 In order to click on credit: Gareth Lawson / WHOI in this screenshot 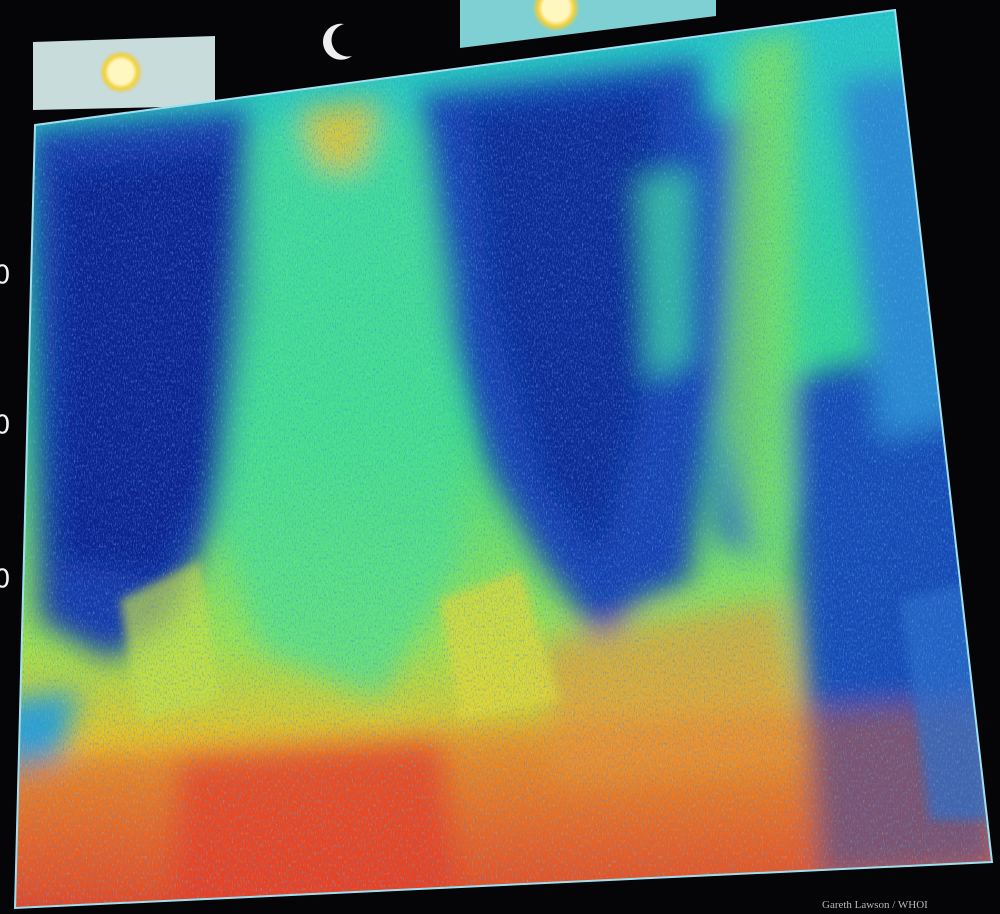, I will do `click(875, 905)`.